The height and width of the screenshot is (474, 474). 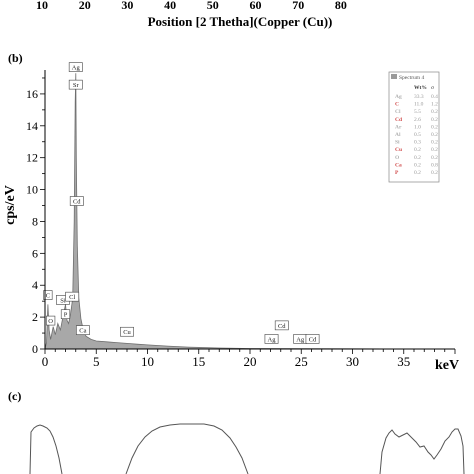 What do you see at coordinates (96, 361) in the screenshot?
I see `x-tick-label: 5` at bounding box center [96, 361].